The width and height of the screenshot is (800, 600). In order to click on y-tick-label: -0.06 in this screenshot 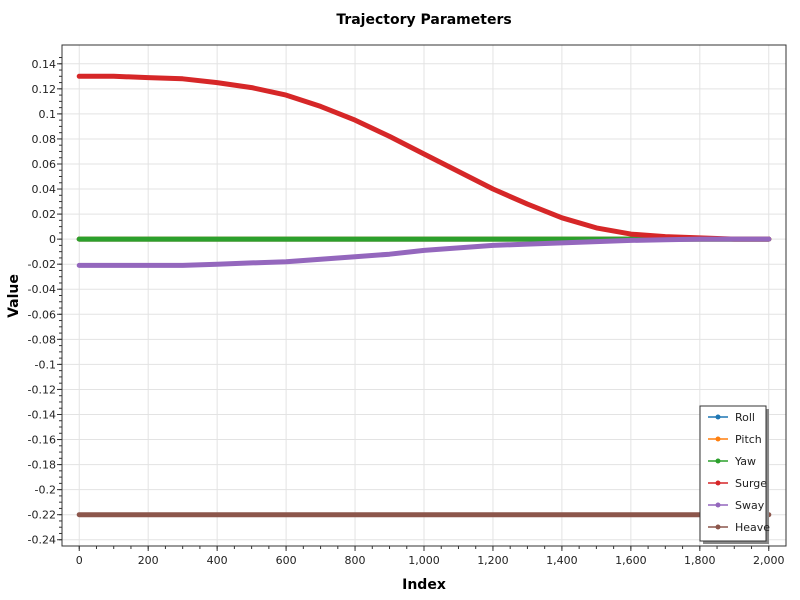, I will do `click(42, 314)`.